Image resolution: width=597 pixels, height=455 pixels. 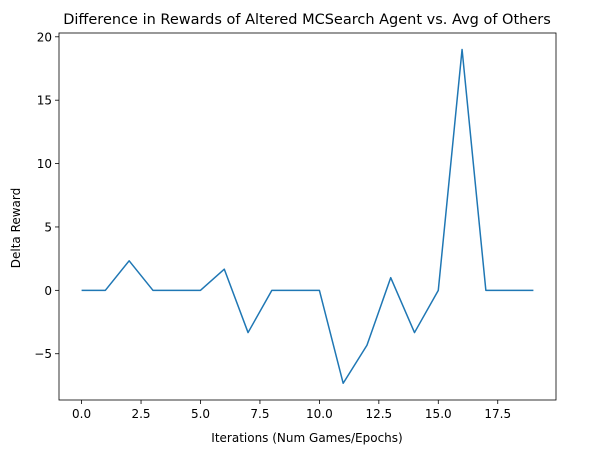 What do you see at coordinates (81, 414) in the screenshot?
I see `x-tick-label: 0.0` at bounding box center [81, 414].